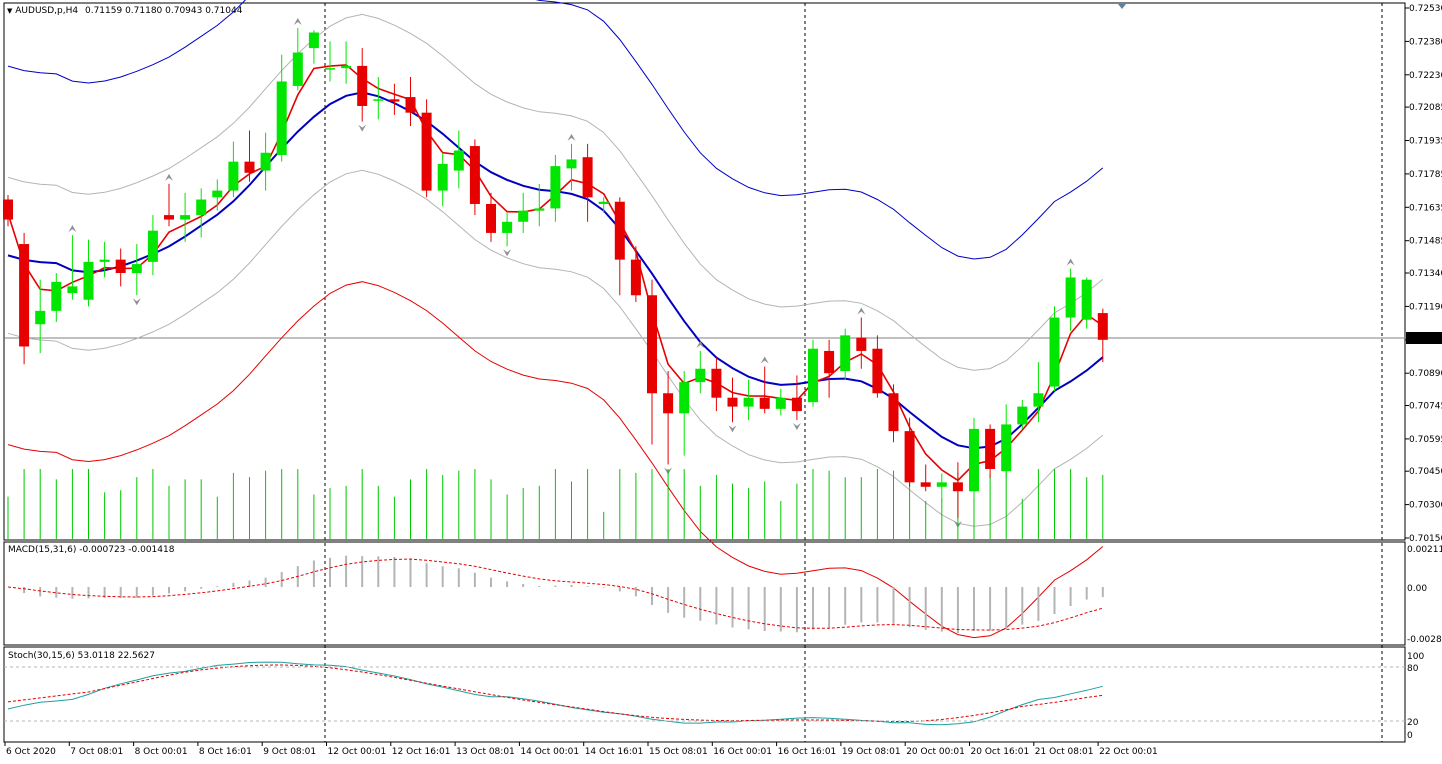  What do you see at coordinates (91, 550) in the screenshot?
I see `macd-header: MACD(15,31,6) -0.000723 -0.001418` at bounding box center [91, 550].